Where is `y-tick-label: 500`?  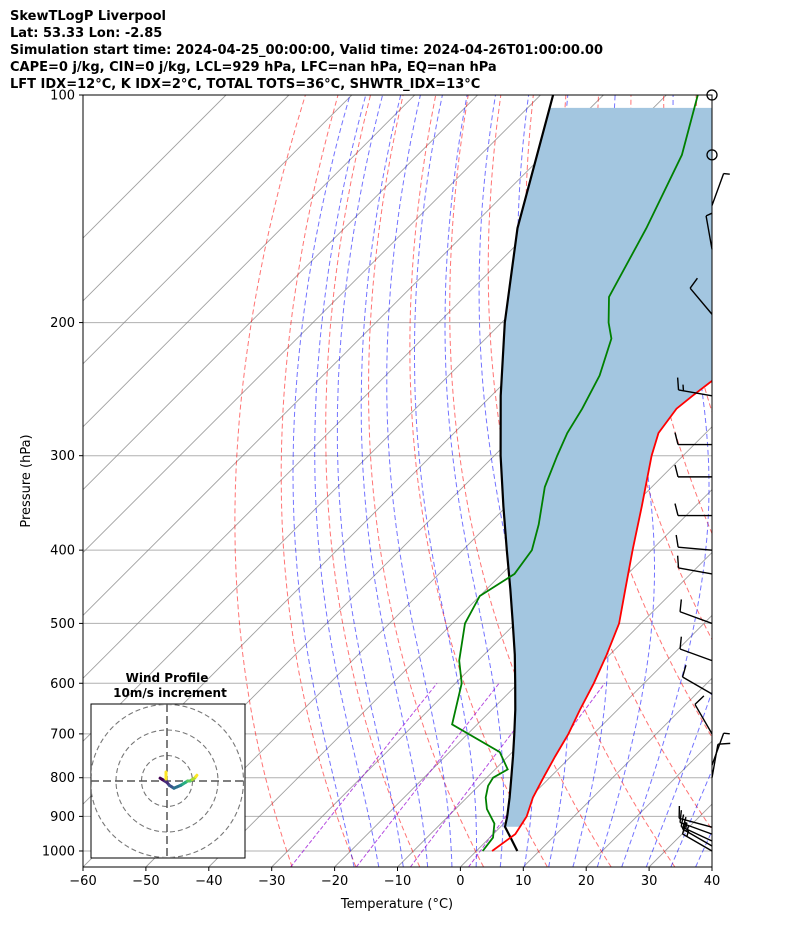 y-tick-label: 500 is located at coordinates (62, 624).